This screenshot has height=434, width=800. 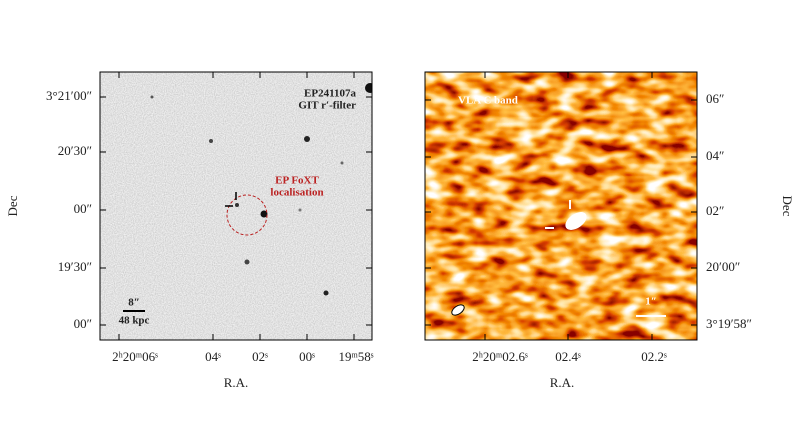 I want to click on y-tick-label: 19′30″, so click(x=75, y=266).